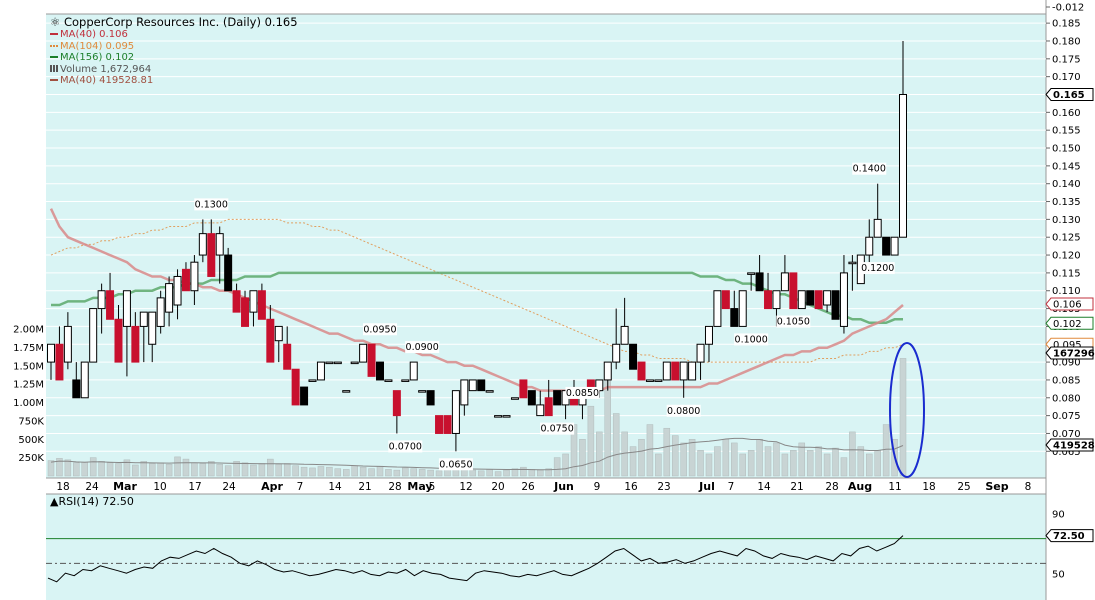 The width and height of the screenshot is (1095, 600). What do you see at coordinates (1066, 452) in the screenshot?
I see `price-tick-label: 0.065` at bounding box center [1066, 452].